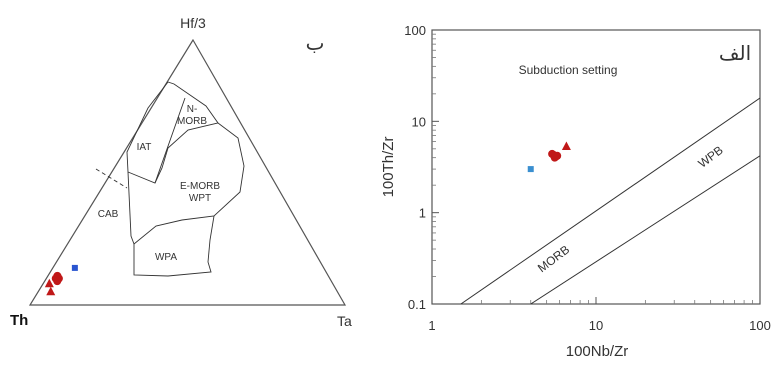  Describe the element at coordinates (415, 30) in the screenshot. I see `y-tick-label: 100` at that location.